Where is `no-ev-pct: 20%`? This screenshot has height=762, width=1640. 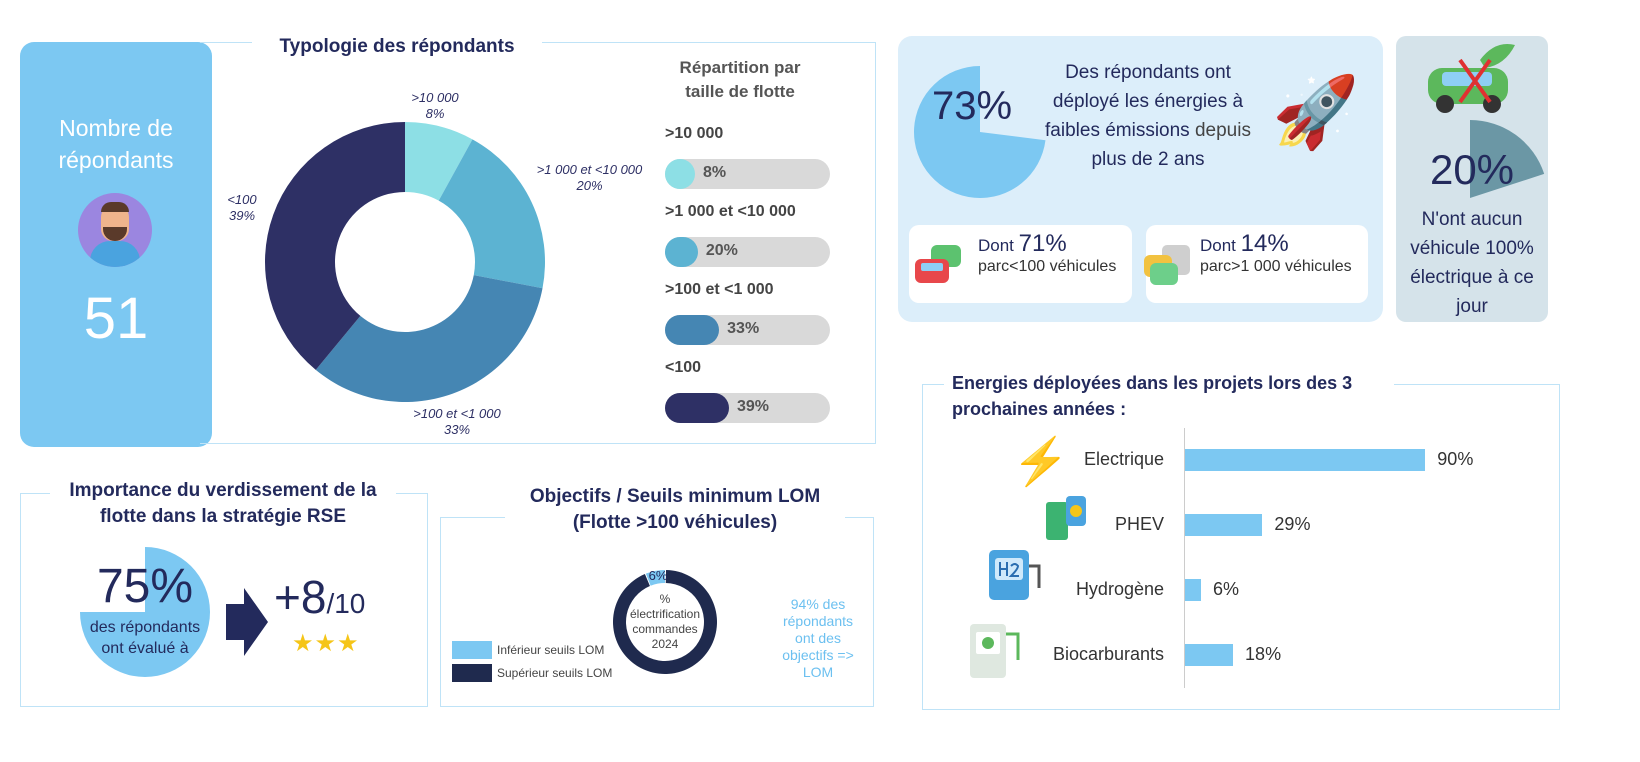 no-ev-pct: 20% is located at coordinates (1472, 169).